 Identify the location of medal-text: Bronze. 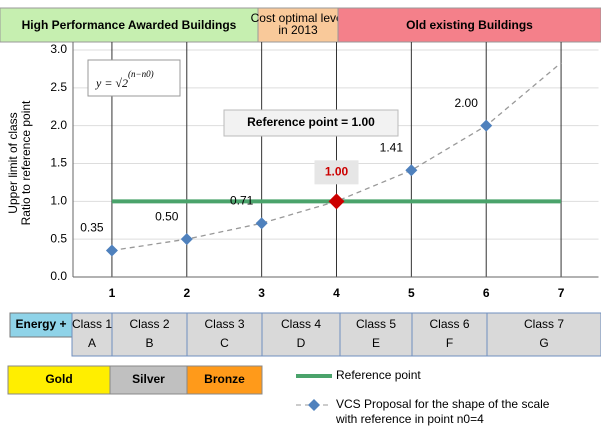
(224, 379).